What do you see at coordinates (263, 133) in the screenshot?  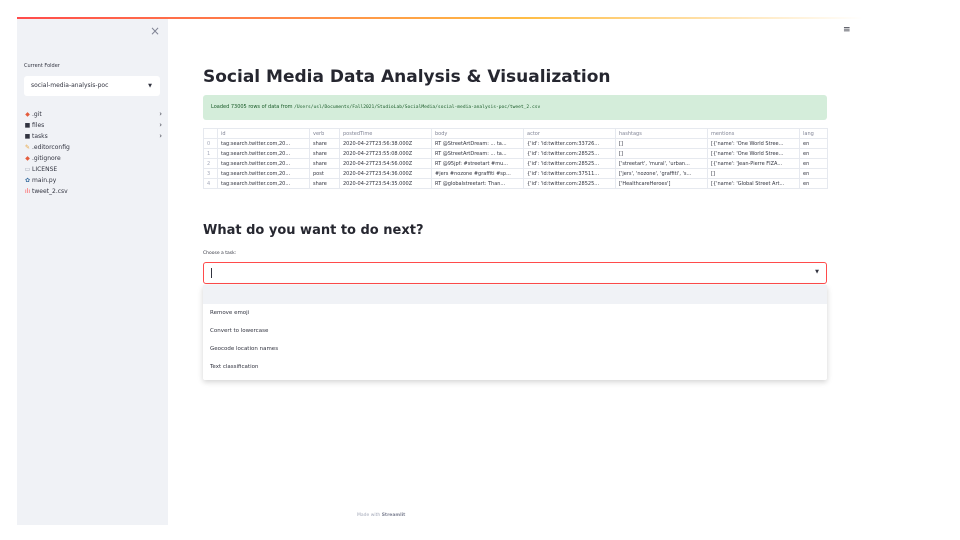 I see `column-header: id` at bounding box center [263, 133].